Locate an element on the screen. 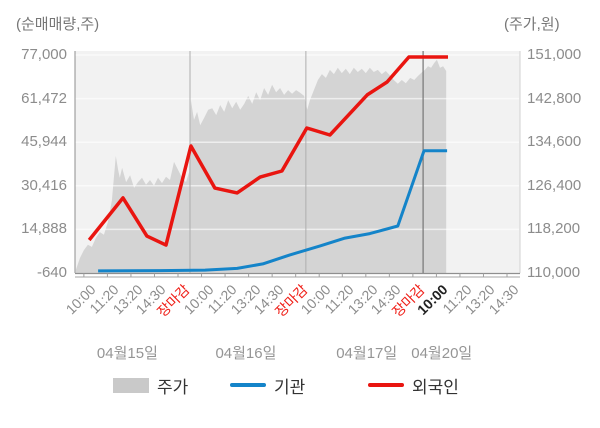 The height and width of the screenshot is (428, 600). legend-label-institution: 기관 is located at coordinates (290, 387).